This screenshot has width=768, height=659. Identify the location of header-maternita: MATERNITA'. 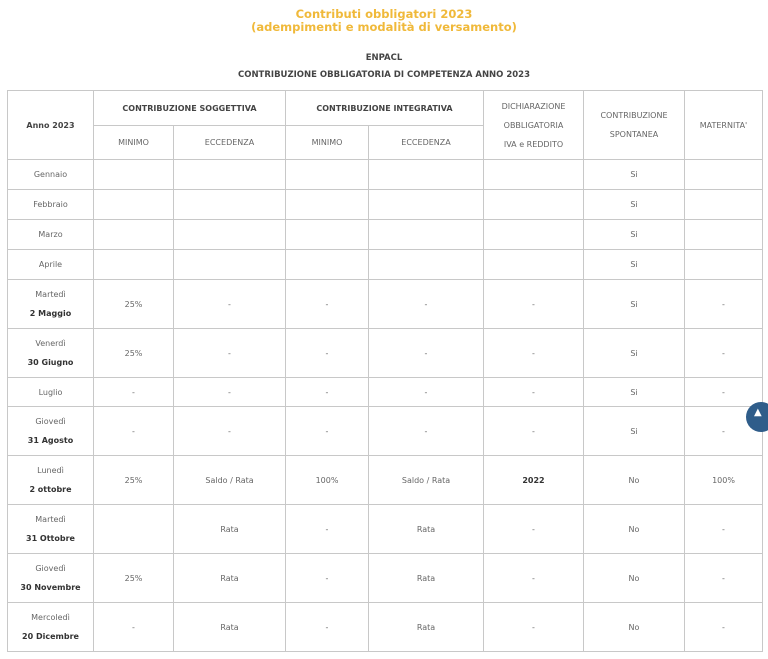
(723, 125).